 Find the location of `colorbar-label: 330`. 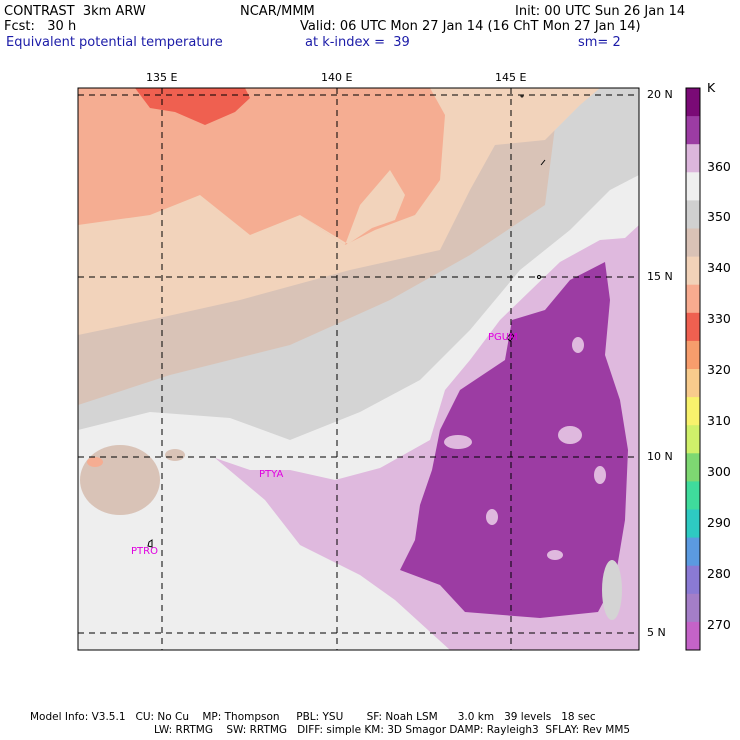

colorbar-label: 330 is located at coordinates (719, 318).